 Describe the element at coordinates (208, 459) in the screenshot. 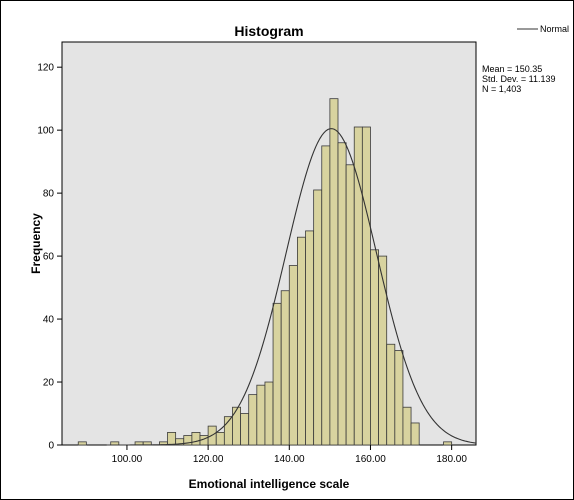

I see `x-tick-label: 120.00` at that location.